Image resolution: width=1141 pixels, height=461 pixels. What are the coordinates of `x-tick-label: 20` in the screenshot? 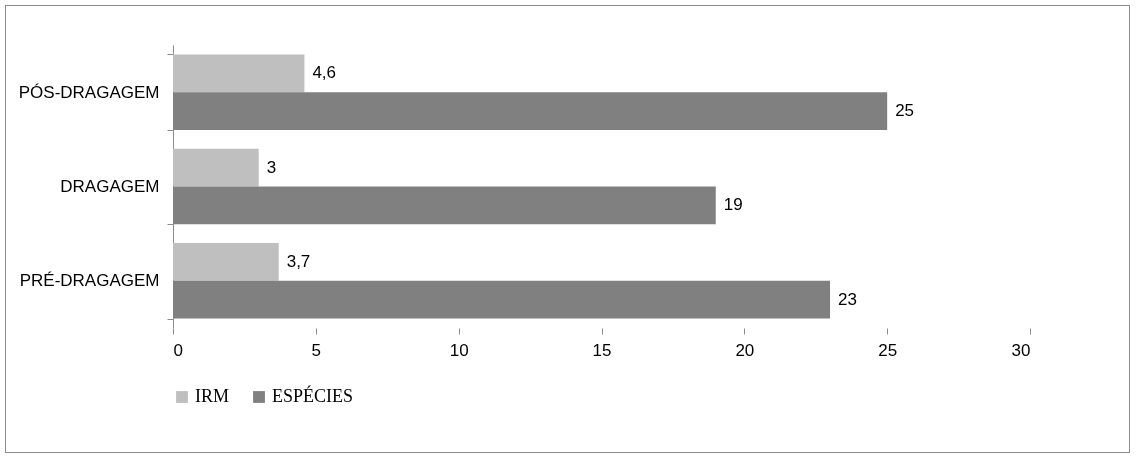 It's located at (745, 350).